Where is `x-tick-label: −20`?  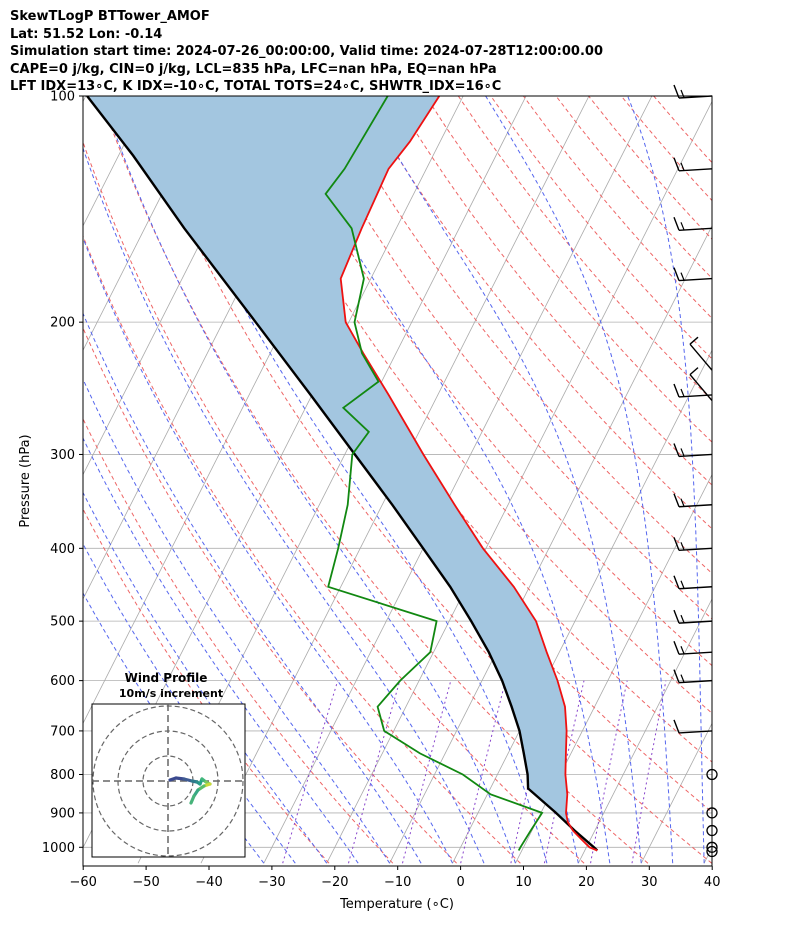 x-tick-label: −20 is located at coordinates (334, 882).